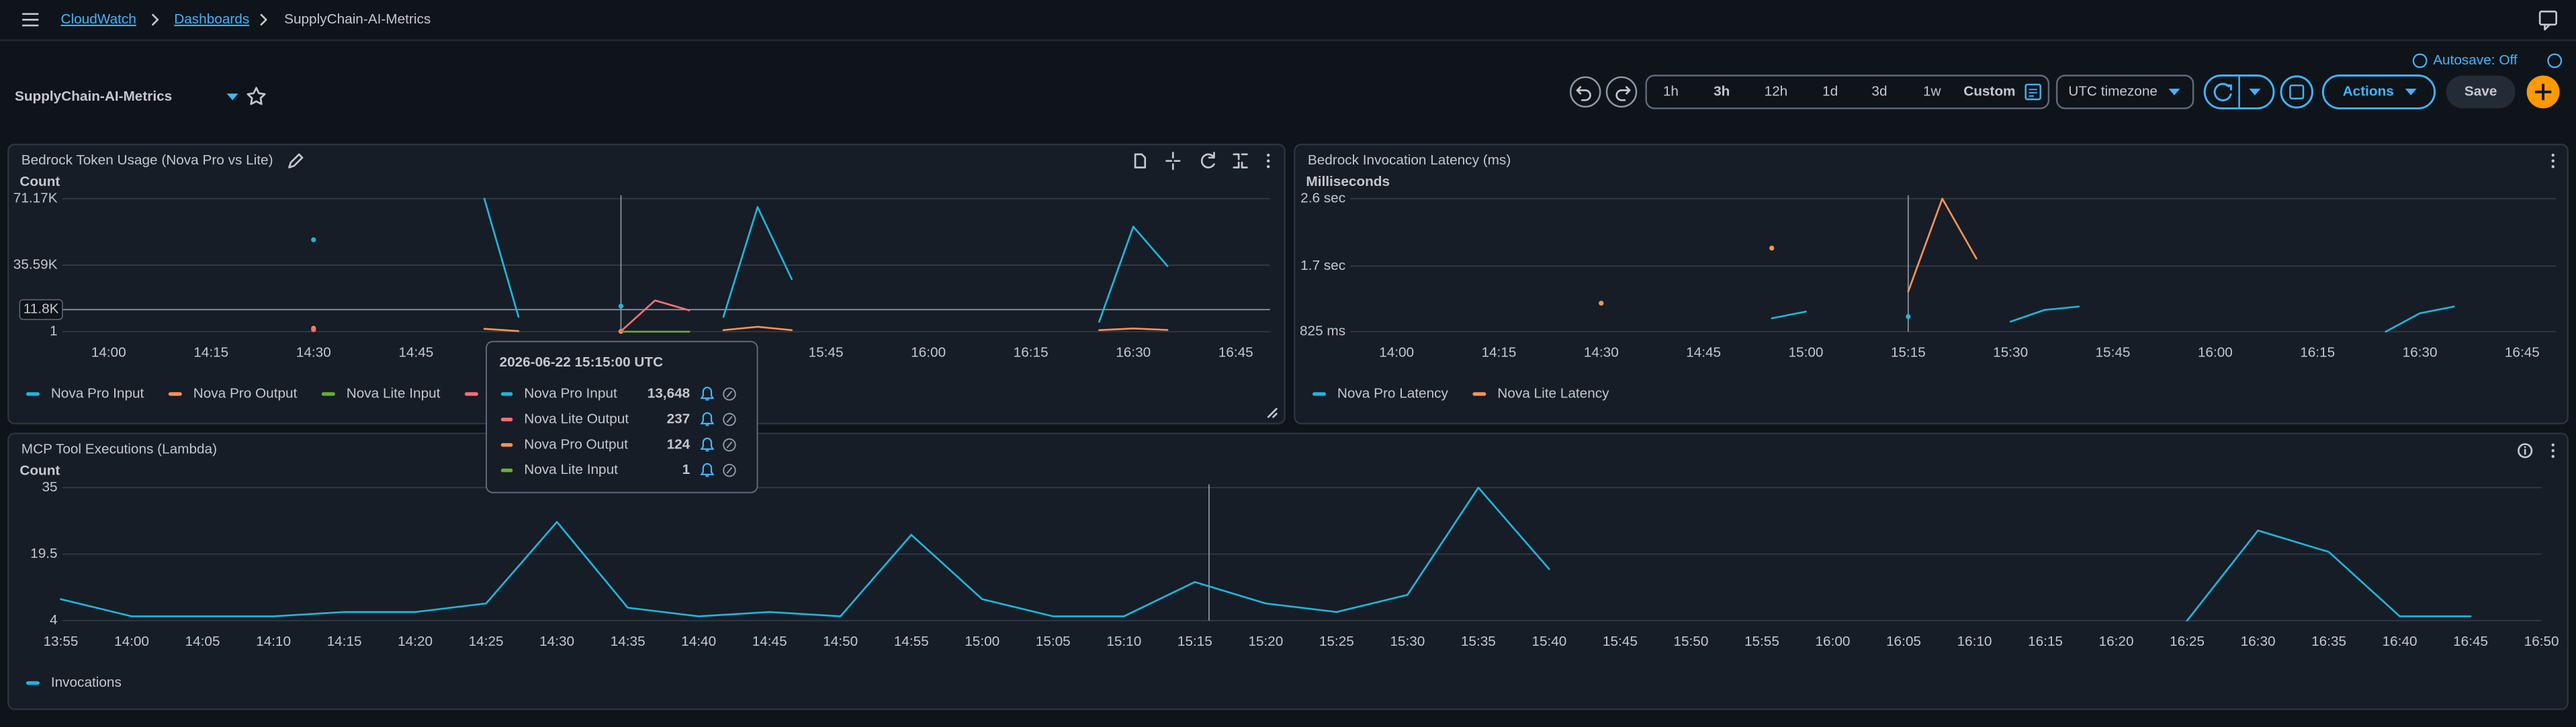 Image resolution: width=2576 pixels, height=727 pixels. Describe the element at coordinates (87, 682) in the screenshot. I see `legend-label: Invocations` at that location.